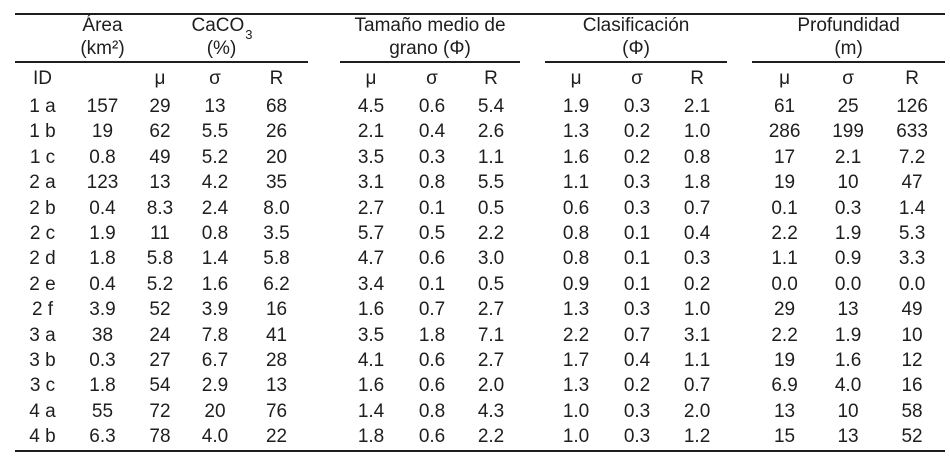 Image resolution: width=950 pixels, height=465 pixels. I want to click on value-cell: 5.2, so click(160, 284).